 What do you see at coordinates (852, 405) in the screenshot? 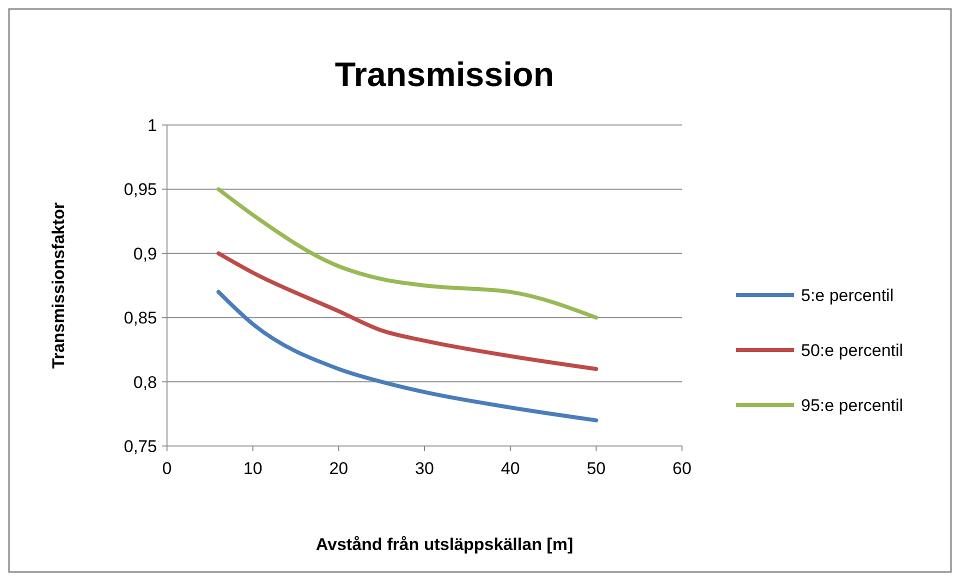
I see `legend-label: 95:e percentil` at bounding box center [852, 405].